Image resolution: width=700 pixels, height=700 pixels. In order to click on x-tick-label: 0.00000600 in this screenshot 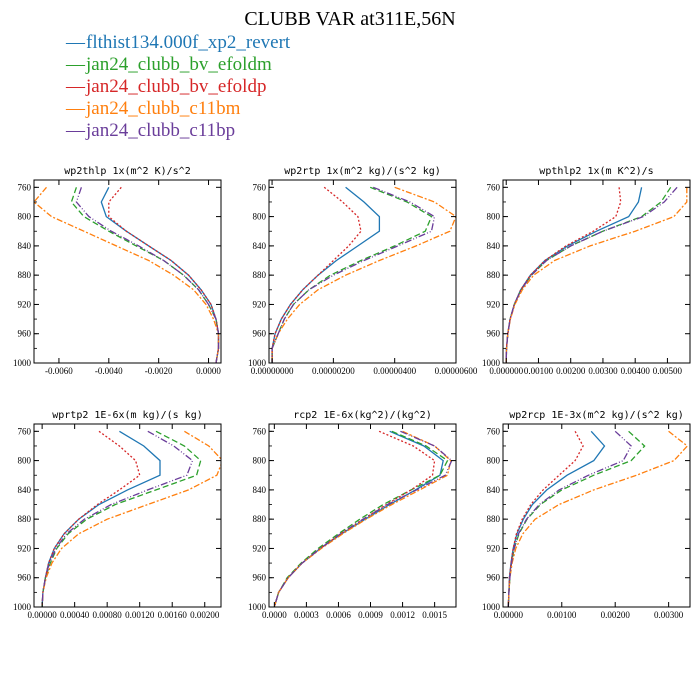, I will do `click(456, 371)`.